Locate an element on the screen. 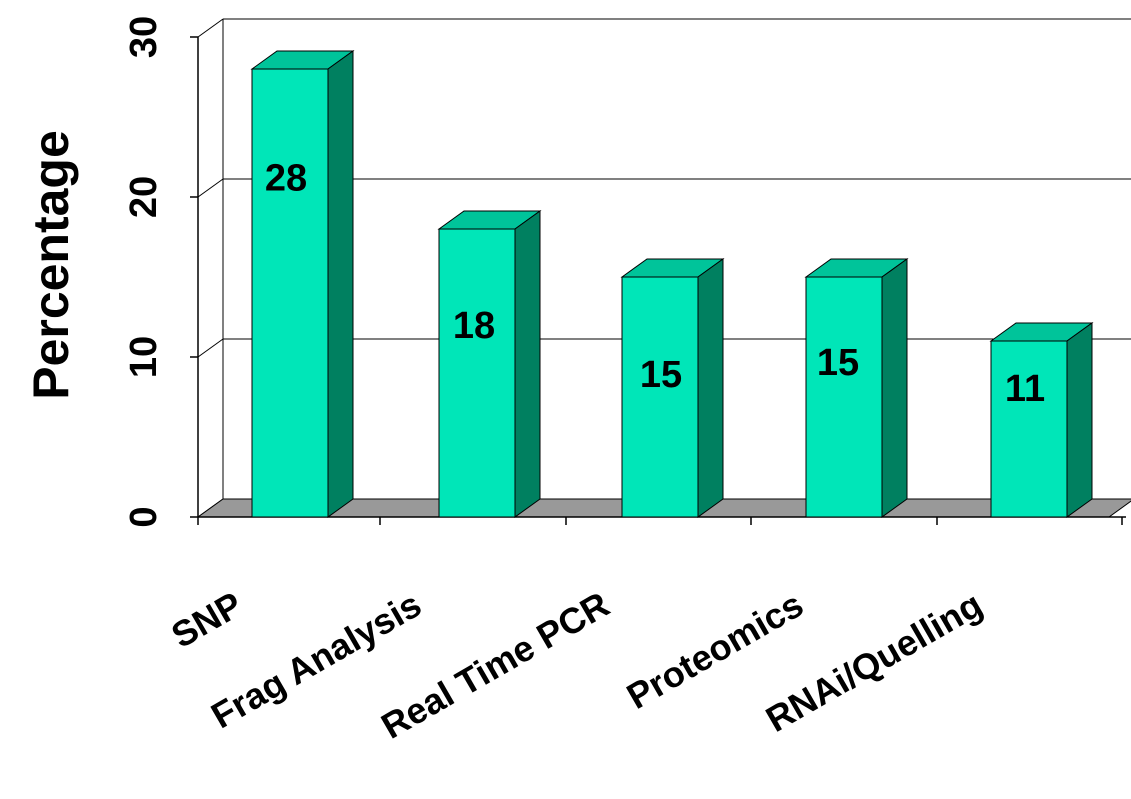  data-label: 28 is located at coordinates (286, 179).